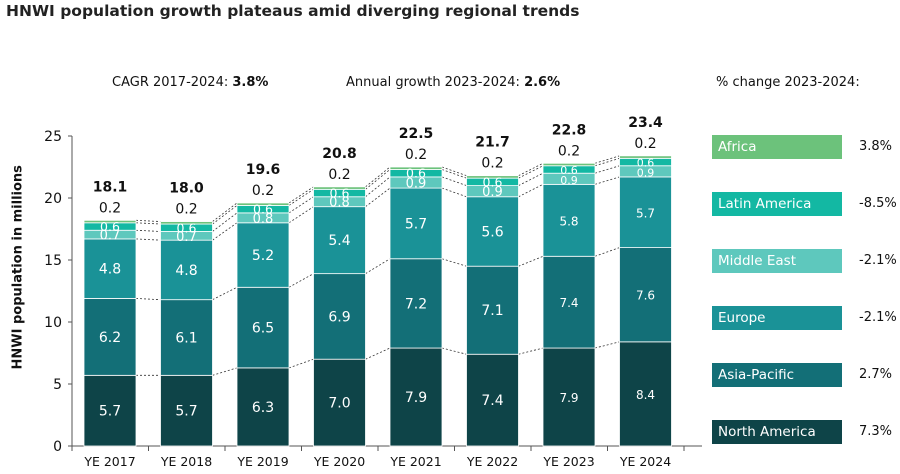  What do you see at coordinates (186, 189) in the screenshot?
I see `bar-total-label: 18.0` at bounding box center [186, 189].